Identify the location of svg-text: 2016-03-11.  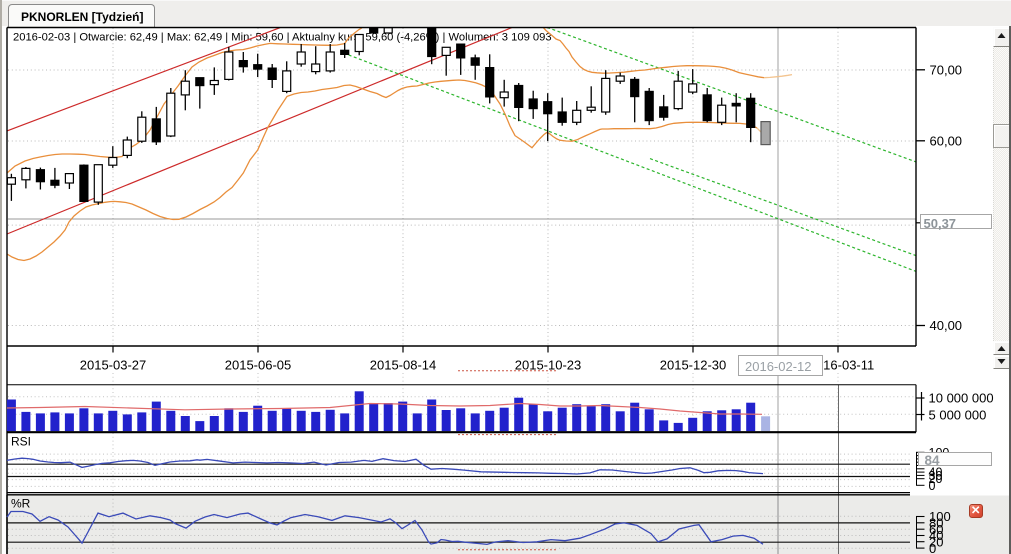
(842, 365).